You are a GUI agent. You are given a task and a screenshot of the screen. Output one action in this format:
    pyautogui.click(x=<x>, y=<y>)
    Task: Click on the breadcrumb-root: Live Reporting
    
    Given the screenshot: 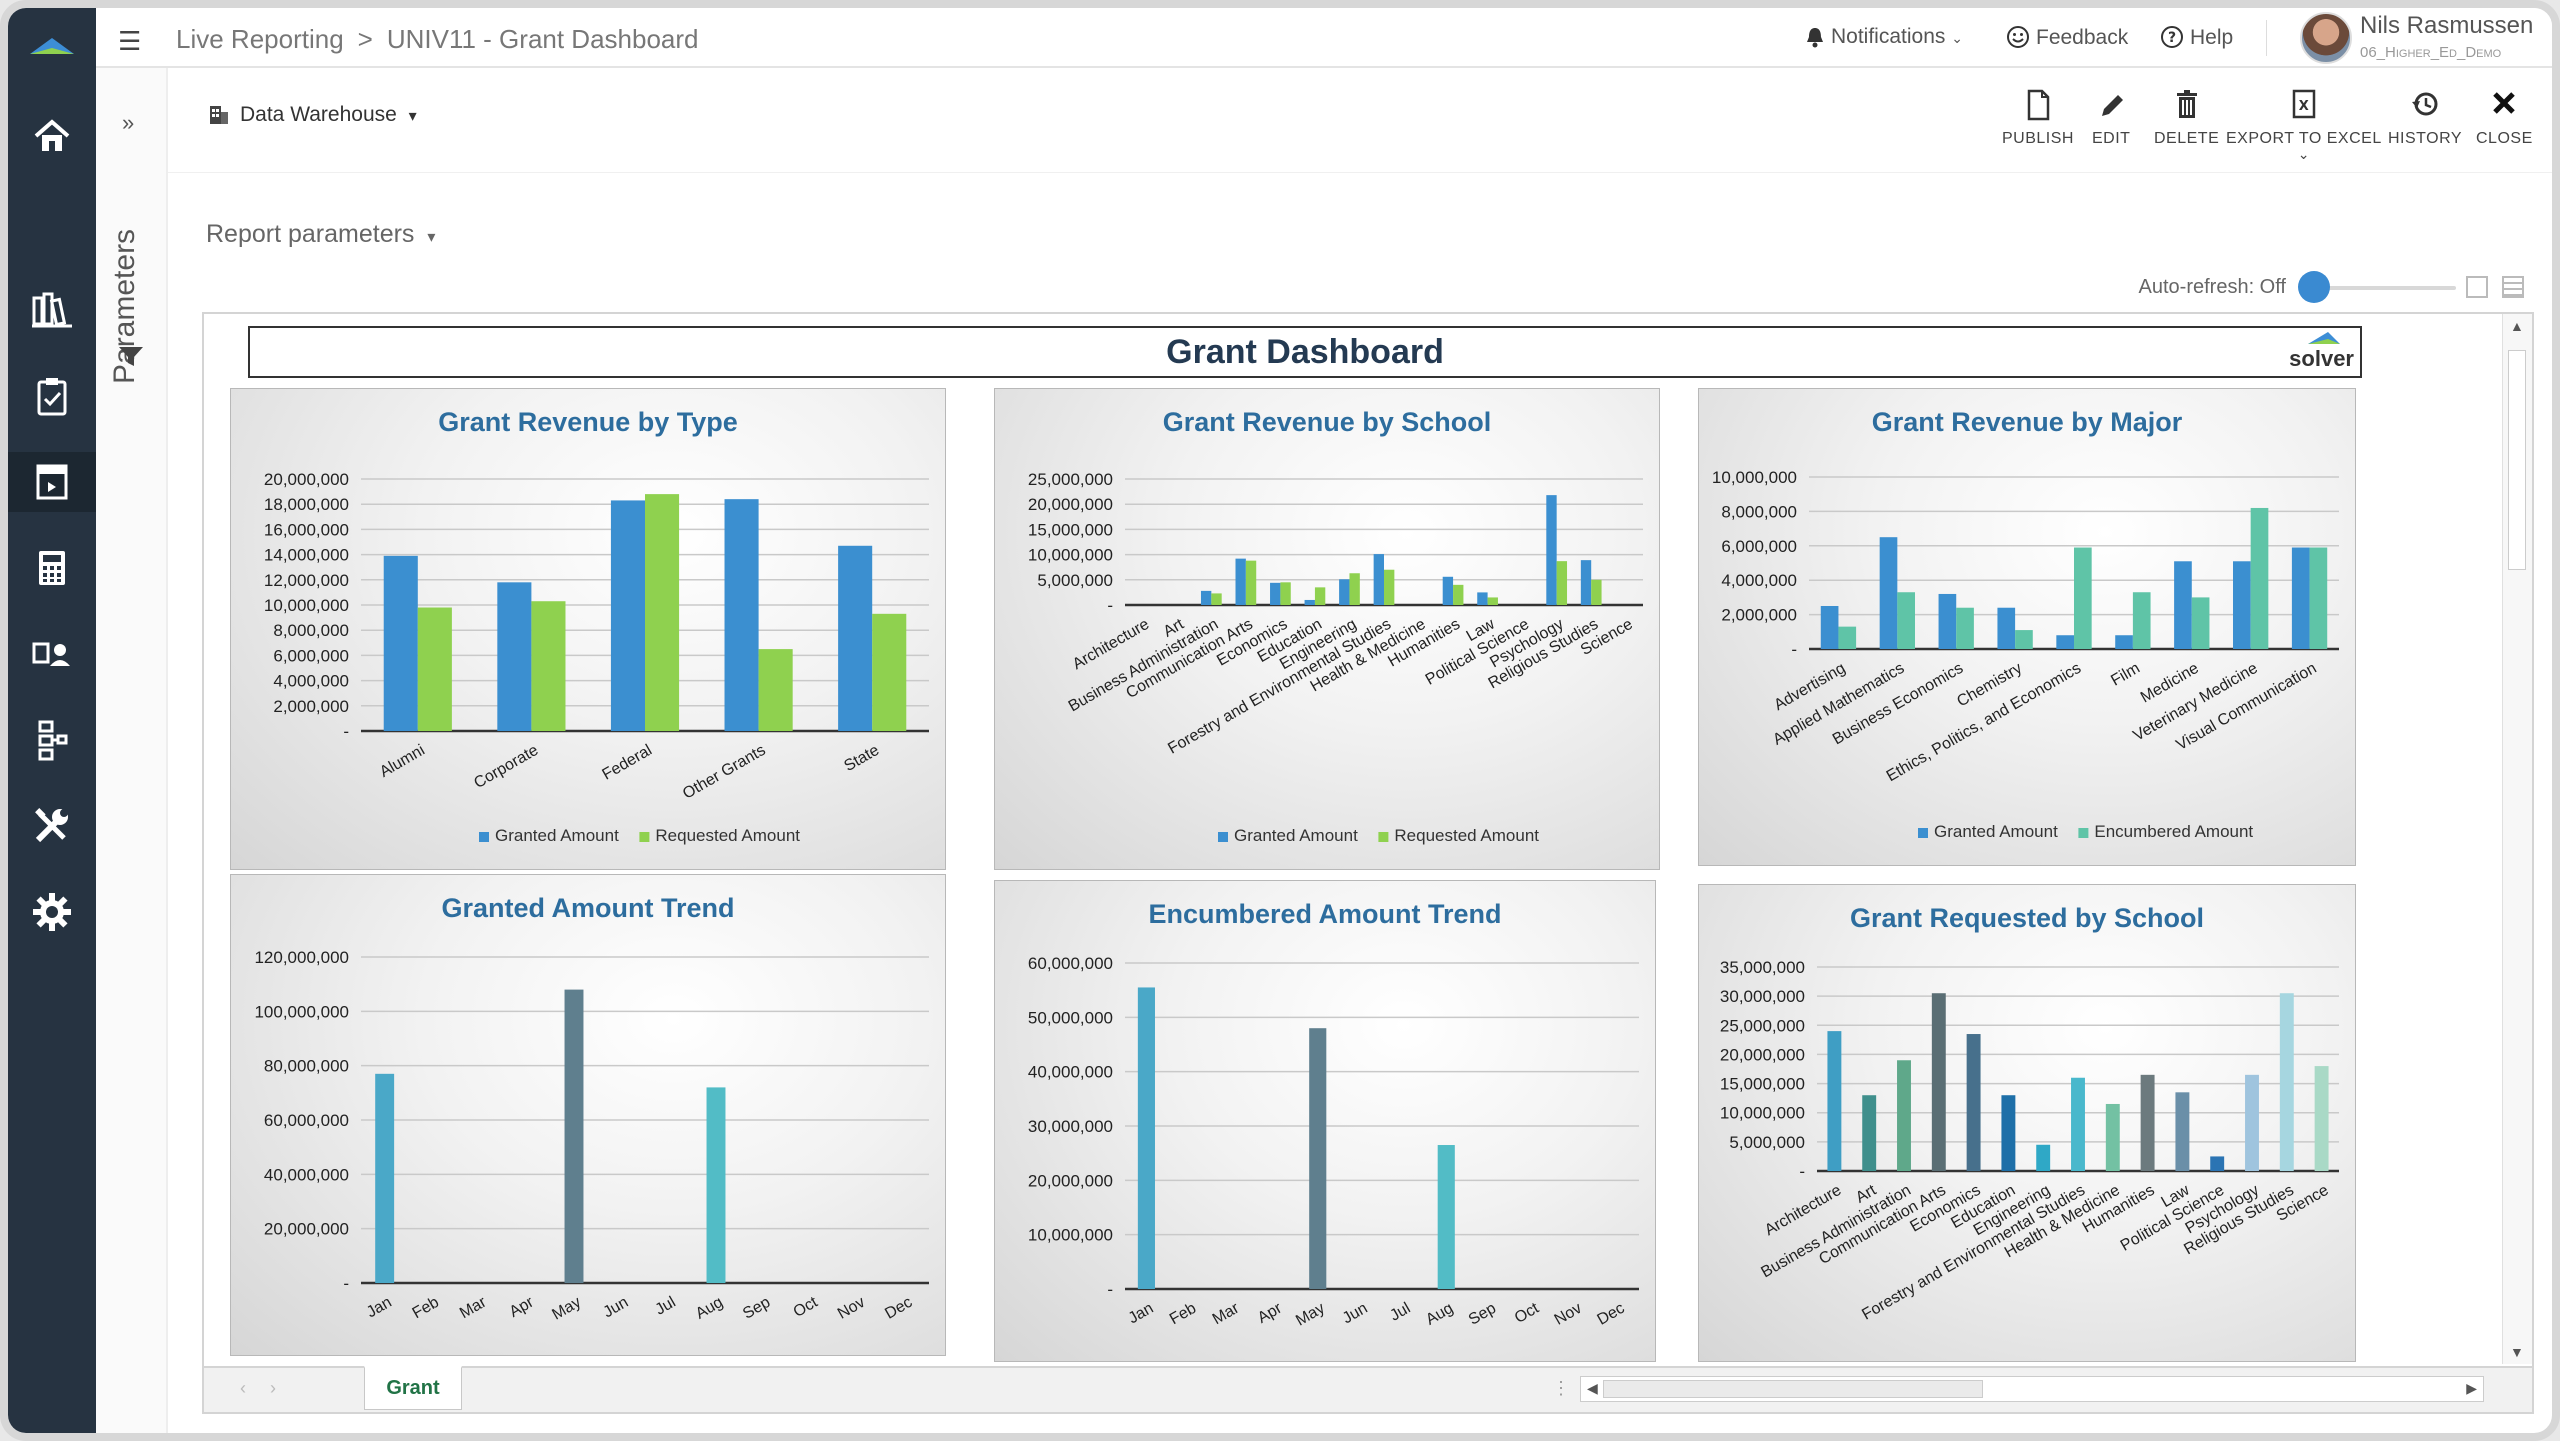 What is the action you would take?
    pyautogui.click(x=260, y=39)
    